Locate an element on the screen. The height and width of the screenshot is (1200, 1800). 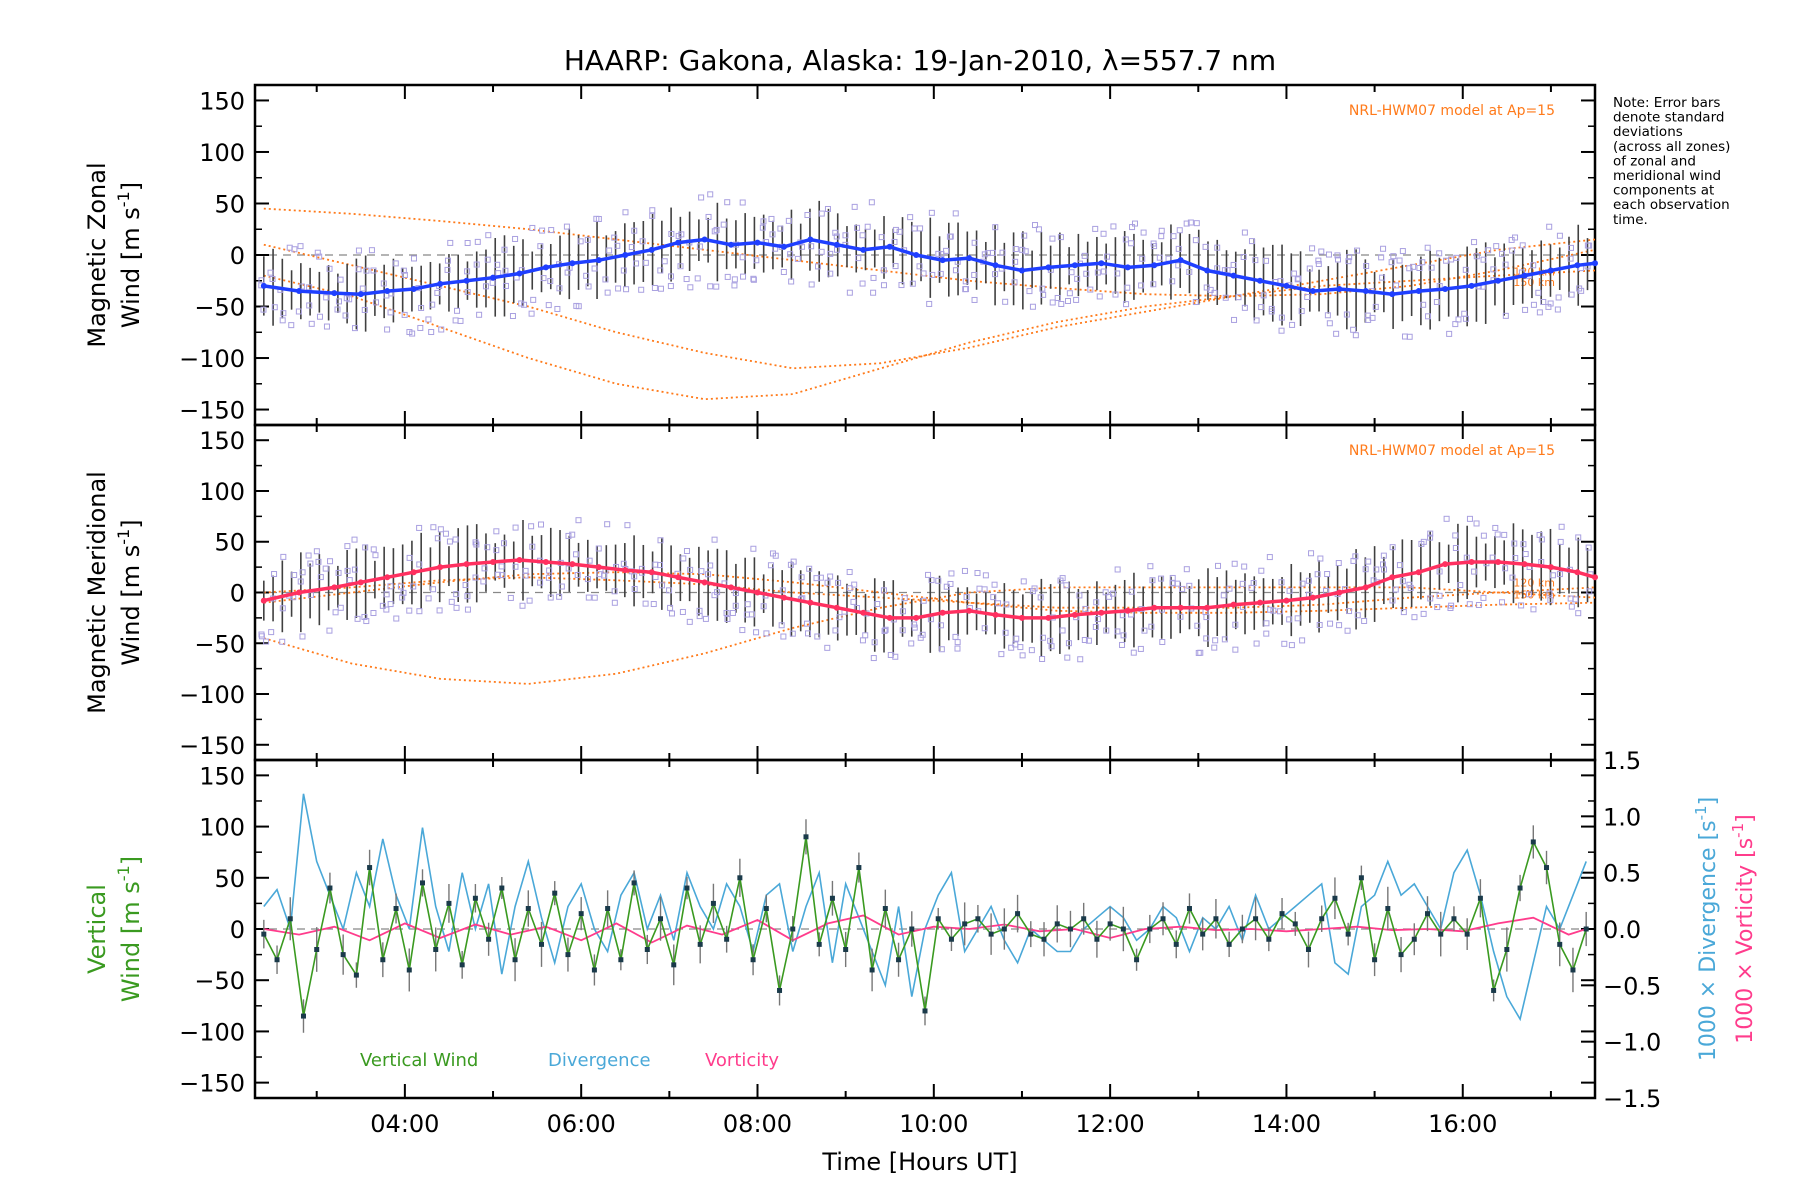
y-tick-label: 0 is located at coordinates (237, 594).